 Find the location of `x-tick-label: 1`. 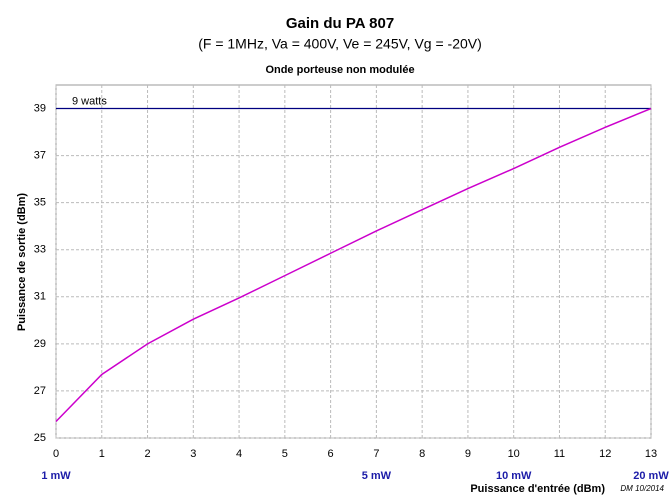

x-tick-label: 1 is located at coordinates (102, 454).